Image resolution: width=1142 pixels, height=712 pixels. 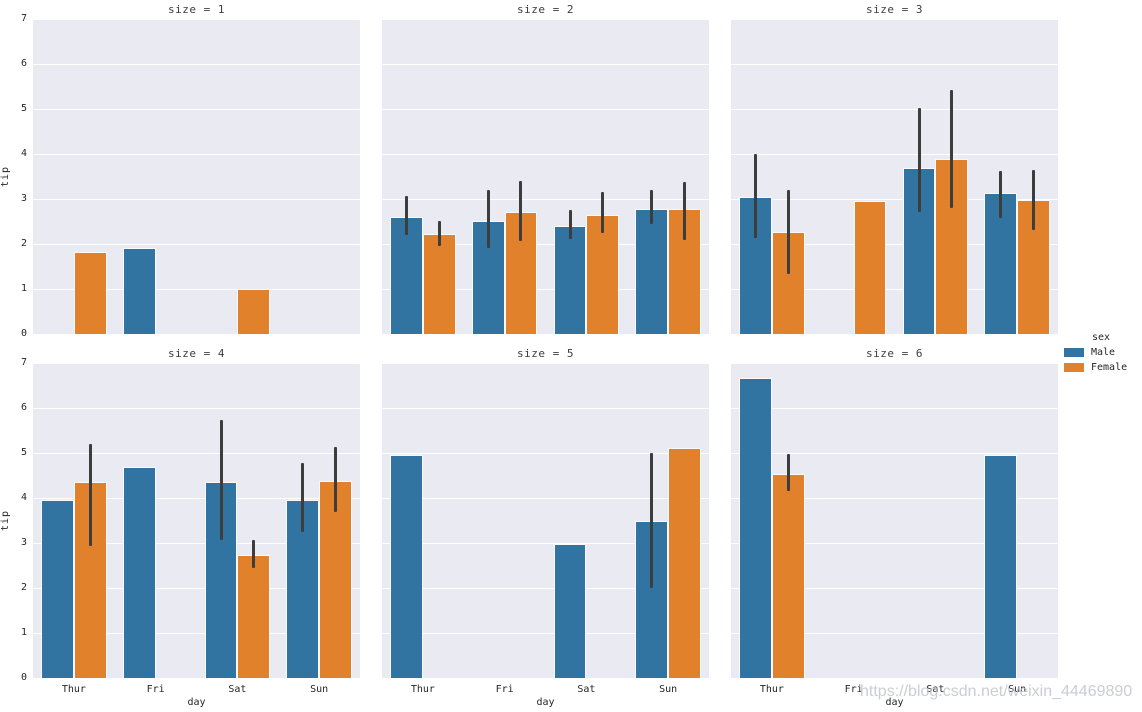 I want to click on legend-item-male: Male, so click(x=1095, y=352).